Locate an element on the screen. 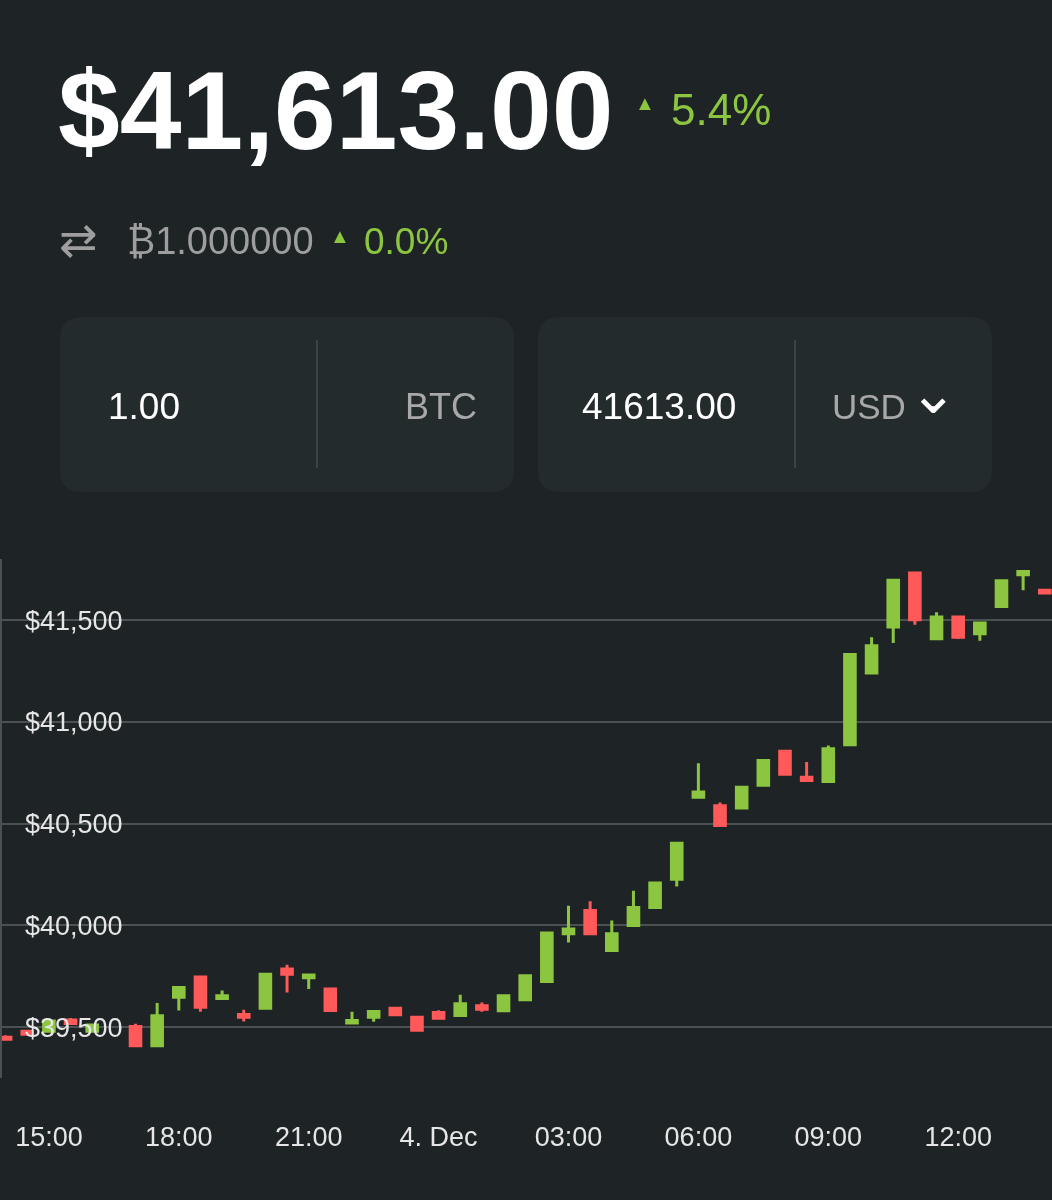 This screenshot has width=1052, height=1200. text: 0.0% is located at coordinates (406, 241).